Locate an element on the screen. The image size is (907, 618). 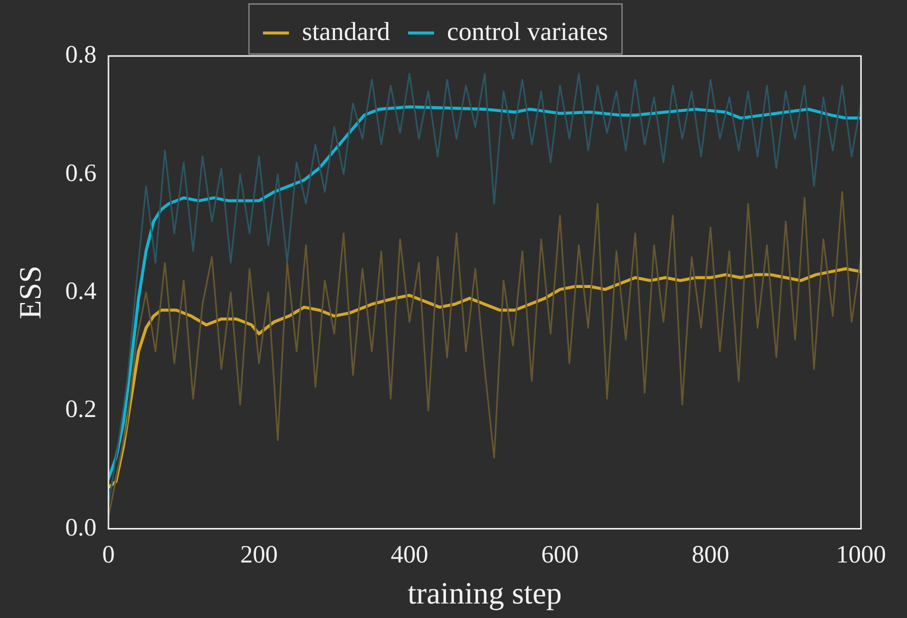
legend-label: control variates is located at coordinates (527, 31).